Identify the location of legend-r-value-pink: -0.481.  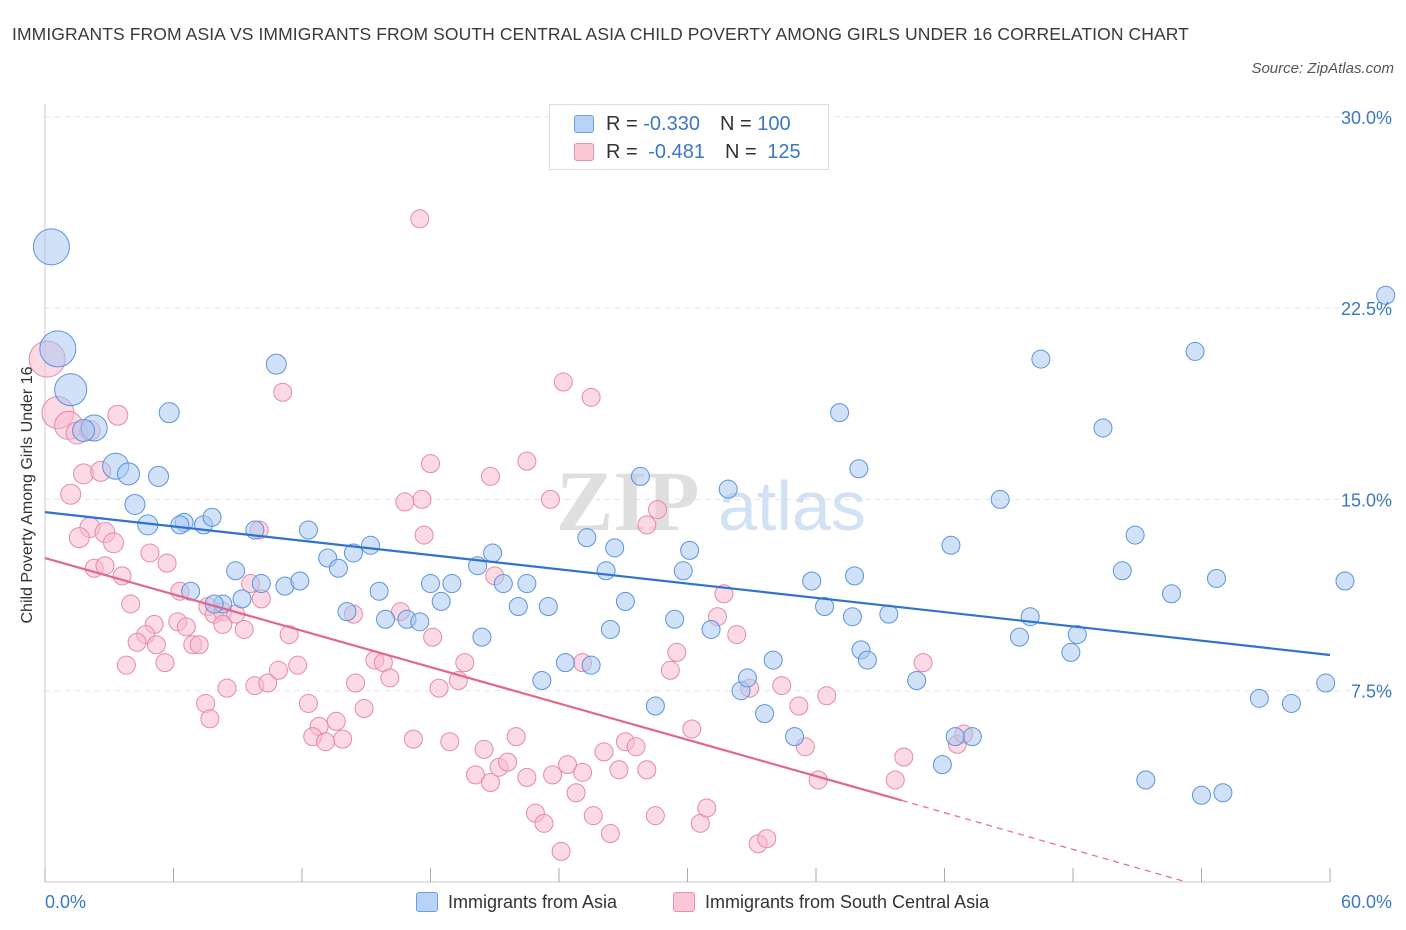
(676, 152).